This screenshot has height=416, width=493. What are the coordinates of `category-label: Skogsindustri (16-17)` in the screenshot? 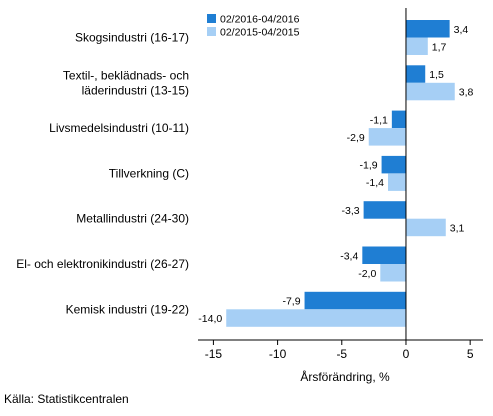 It's located at (132, 38).